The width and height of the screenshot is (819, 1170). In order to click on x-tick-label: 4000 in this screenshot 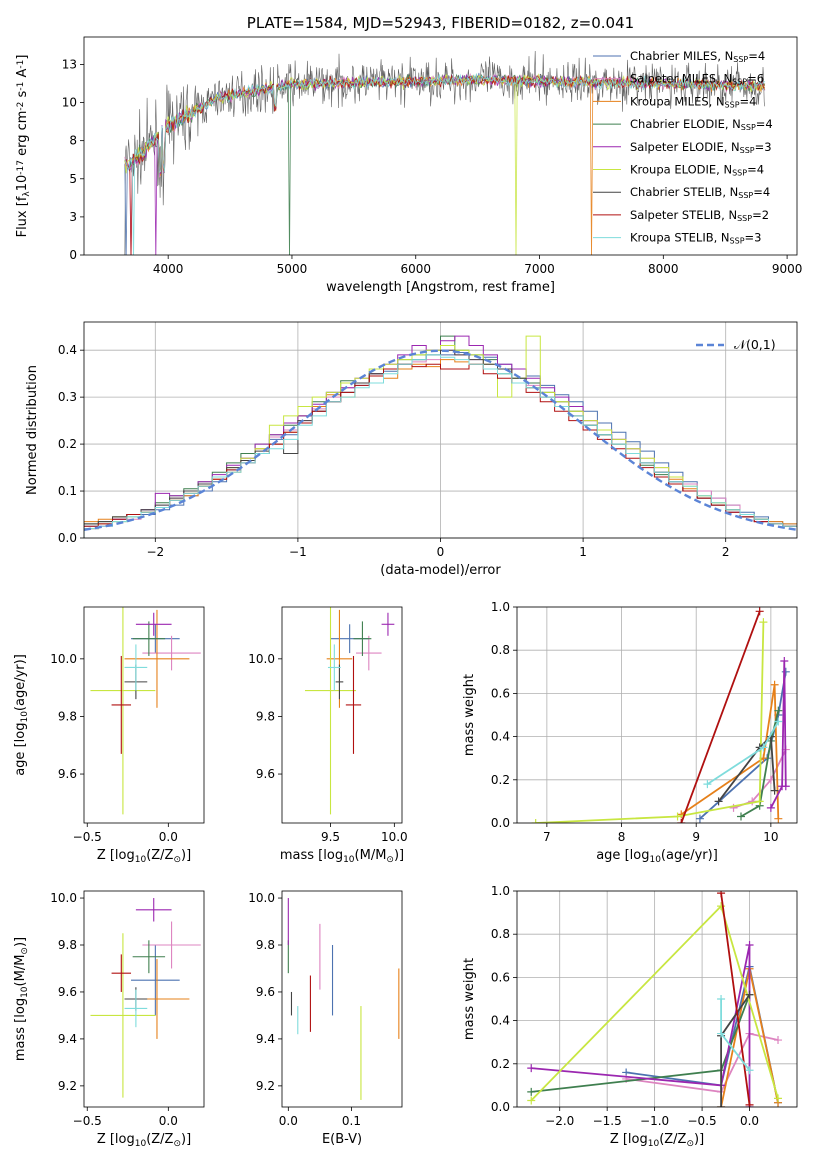, I will do `click(168, 269)`.